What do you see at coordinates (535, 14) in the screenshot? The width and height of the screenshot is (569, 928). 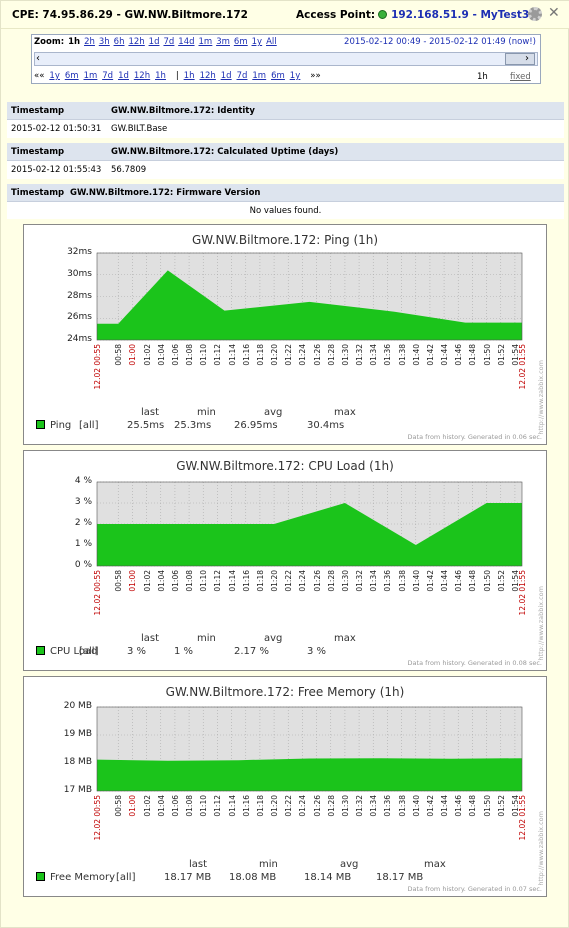 I see `gear-icon` at bounding box center [535, 14].